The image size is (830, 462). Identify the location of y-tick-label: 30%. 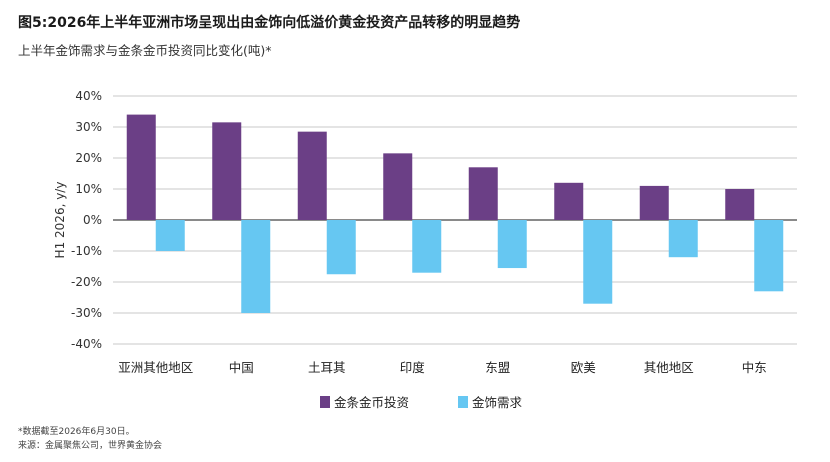
(88, 127).